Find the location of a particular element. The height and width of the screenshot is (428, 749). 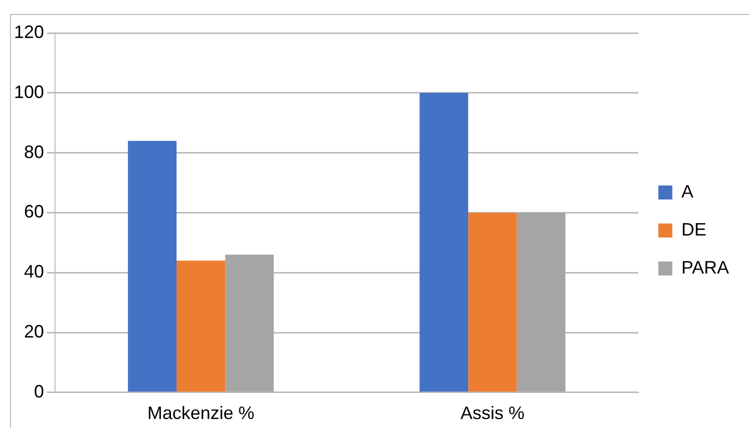

y-tick-label: 20 is located at coordinates (34, 331).